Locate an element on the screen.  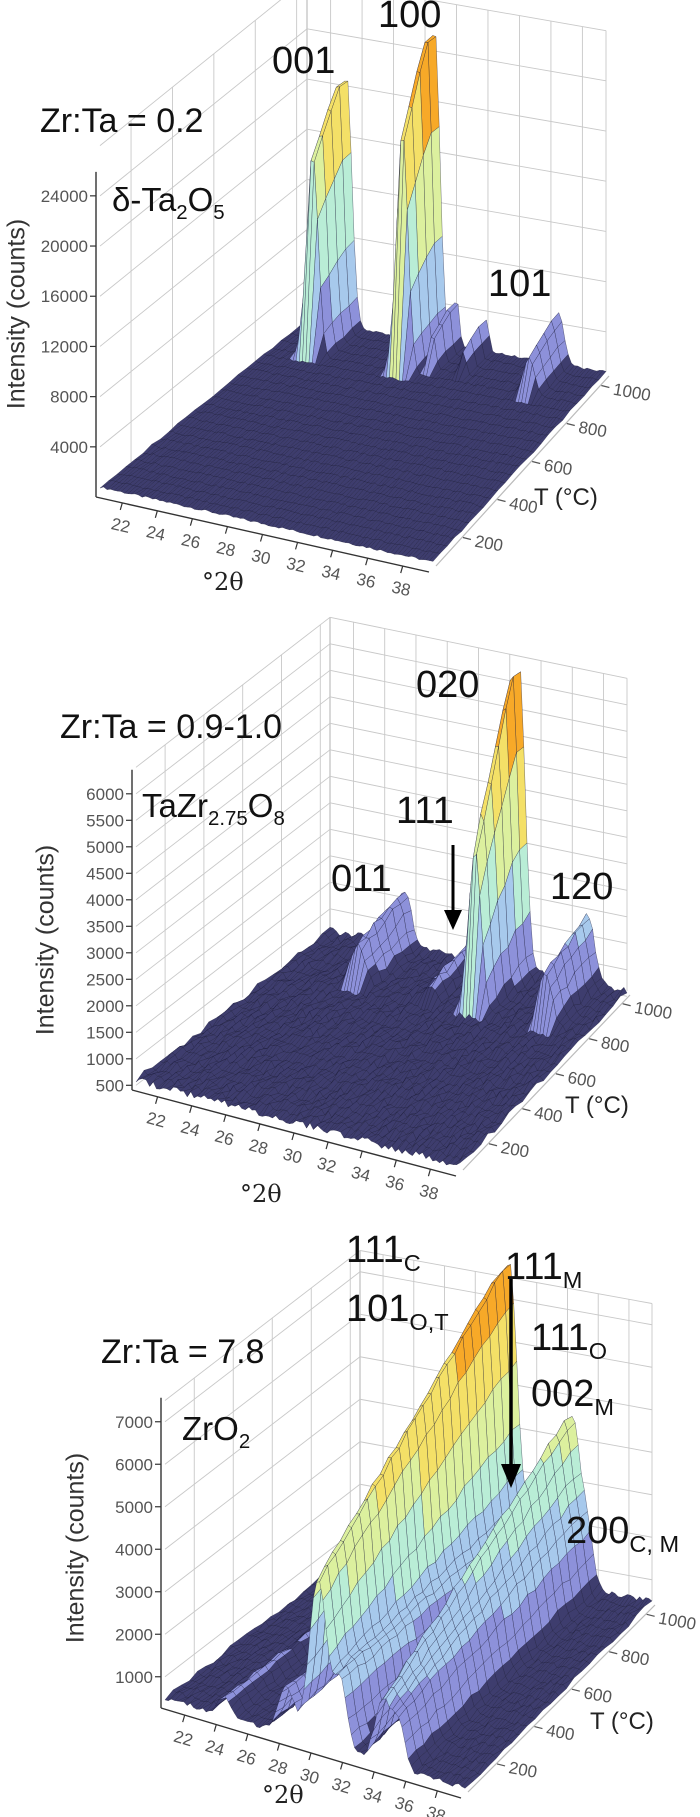
z-tick-label: 500 is located at coordinates (110, 1085).